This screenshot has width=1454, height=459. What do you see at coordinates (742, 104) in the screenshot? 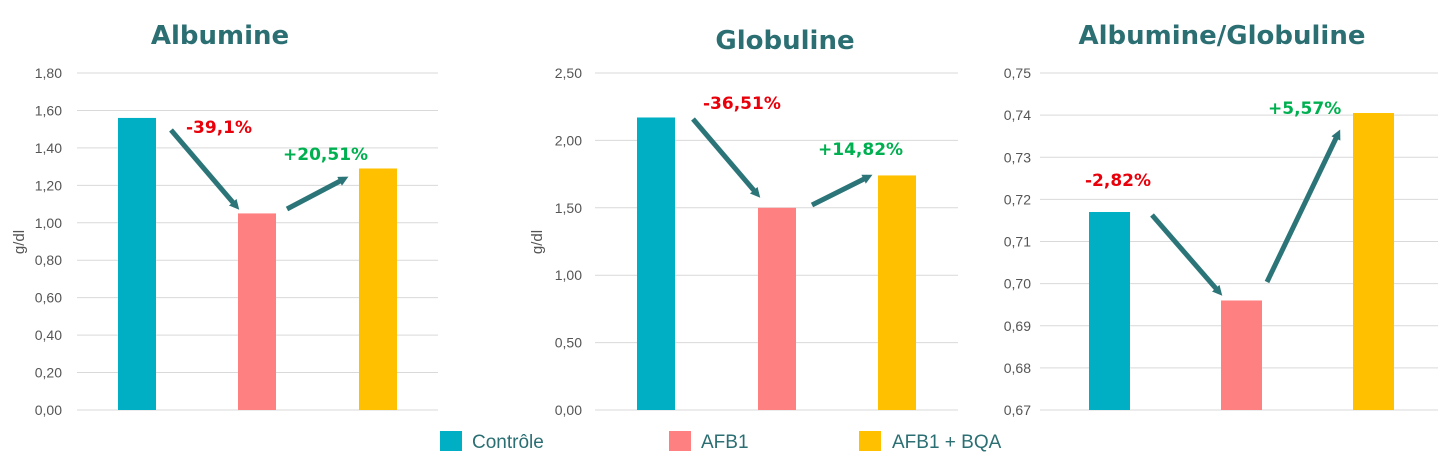
I see `annotation-negative: -36,51%` at bounding box center [742, 104].